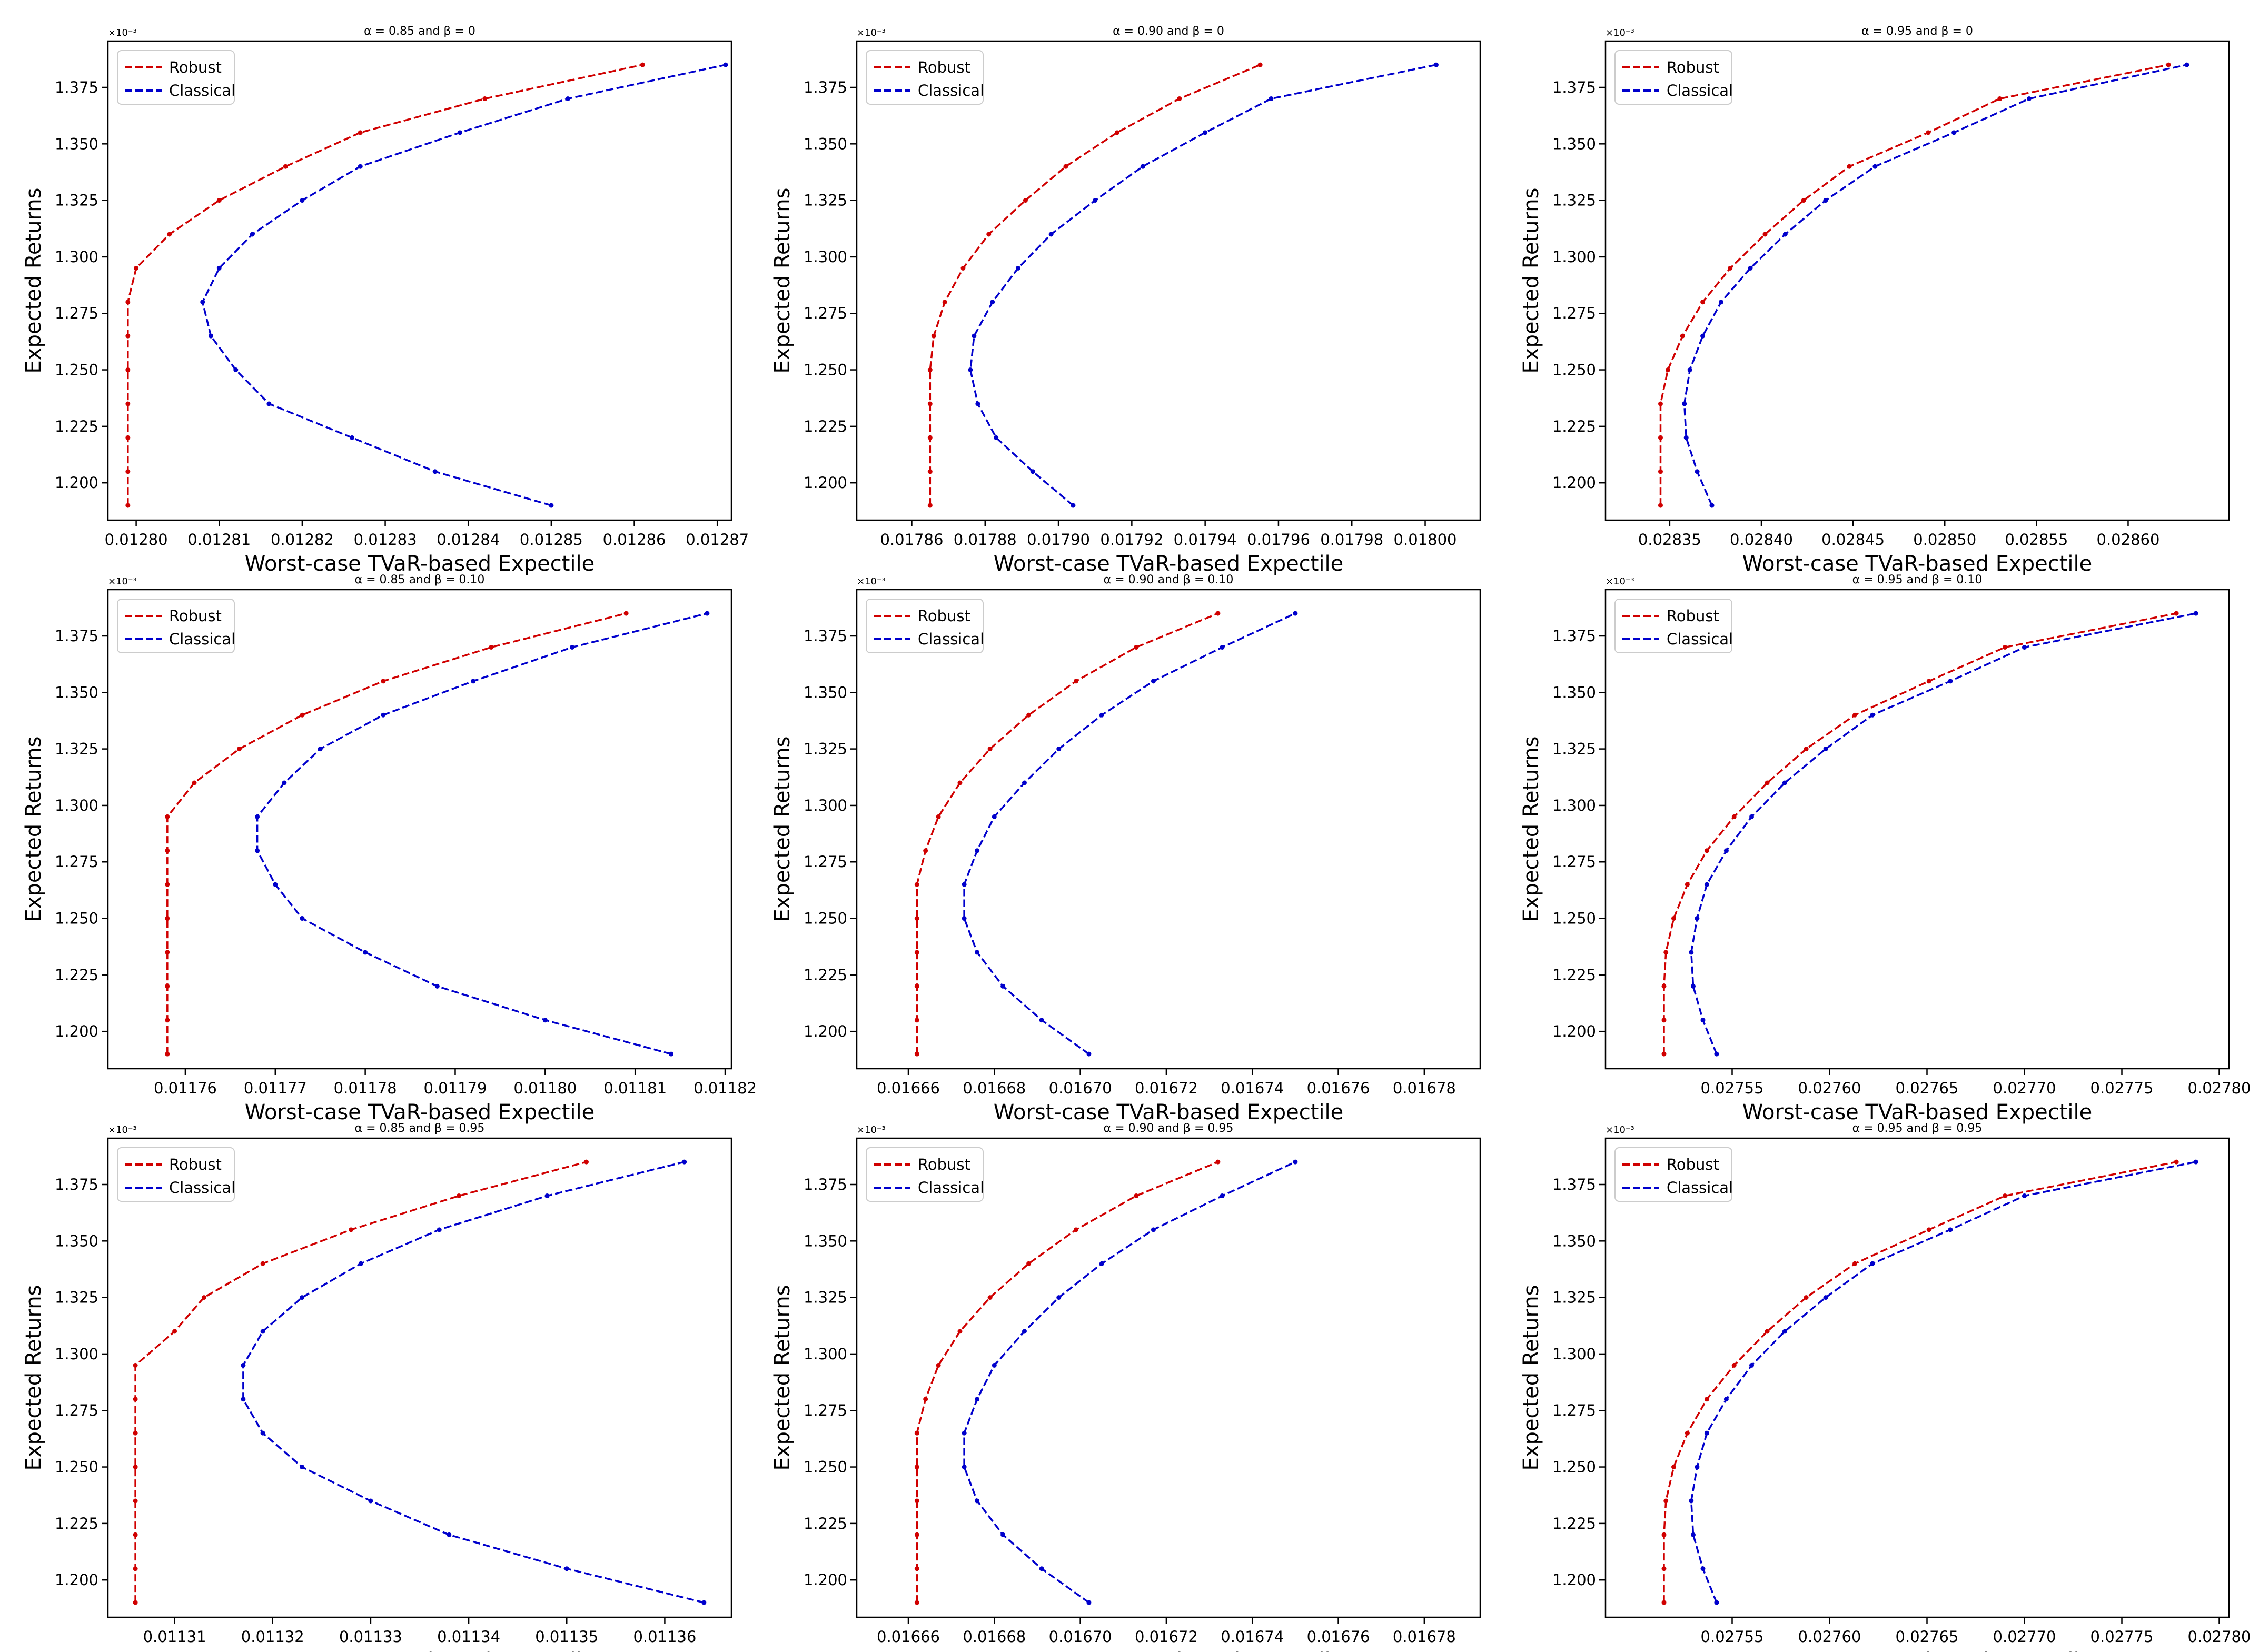 The image size is (2259, 1652). I want to click on x-tick-label: 0.01670, so click(1080, 1088).